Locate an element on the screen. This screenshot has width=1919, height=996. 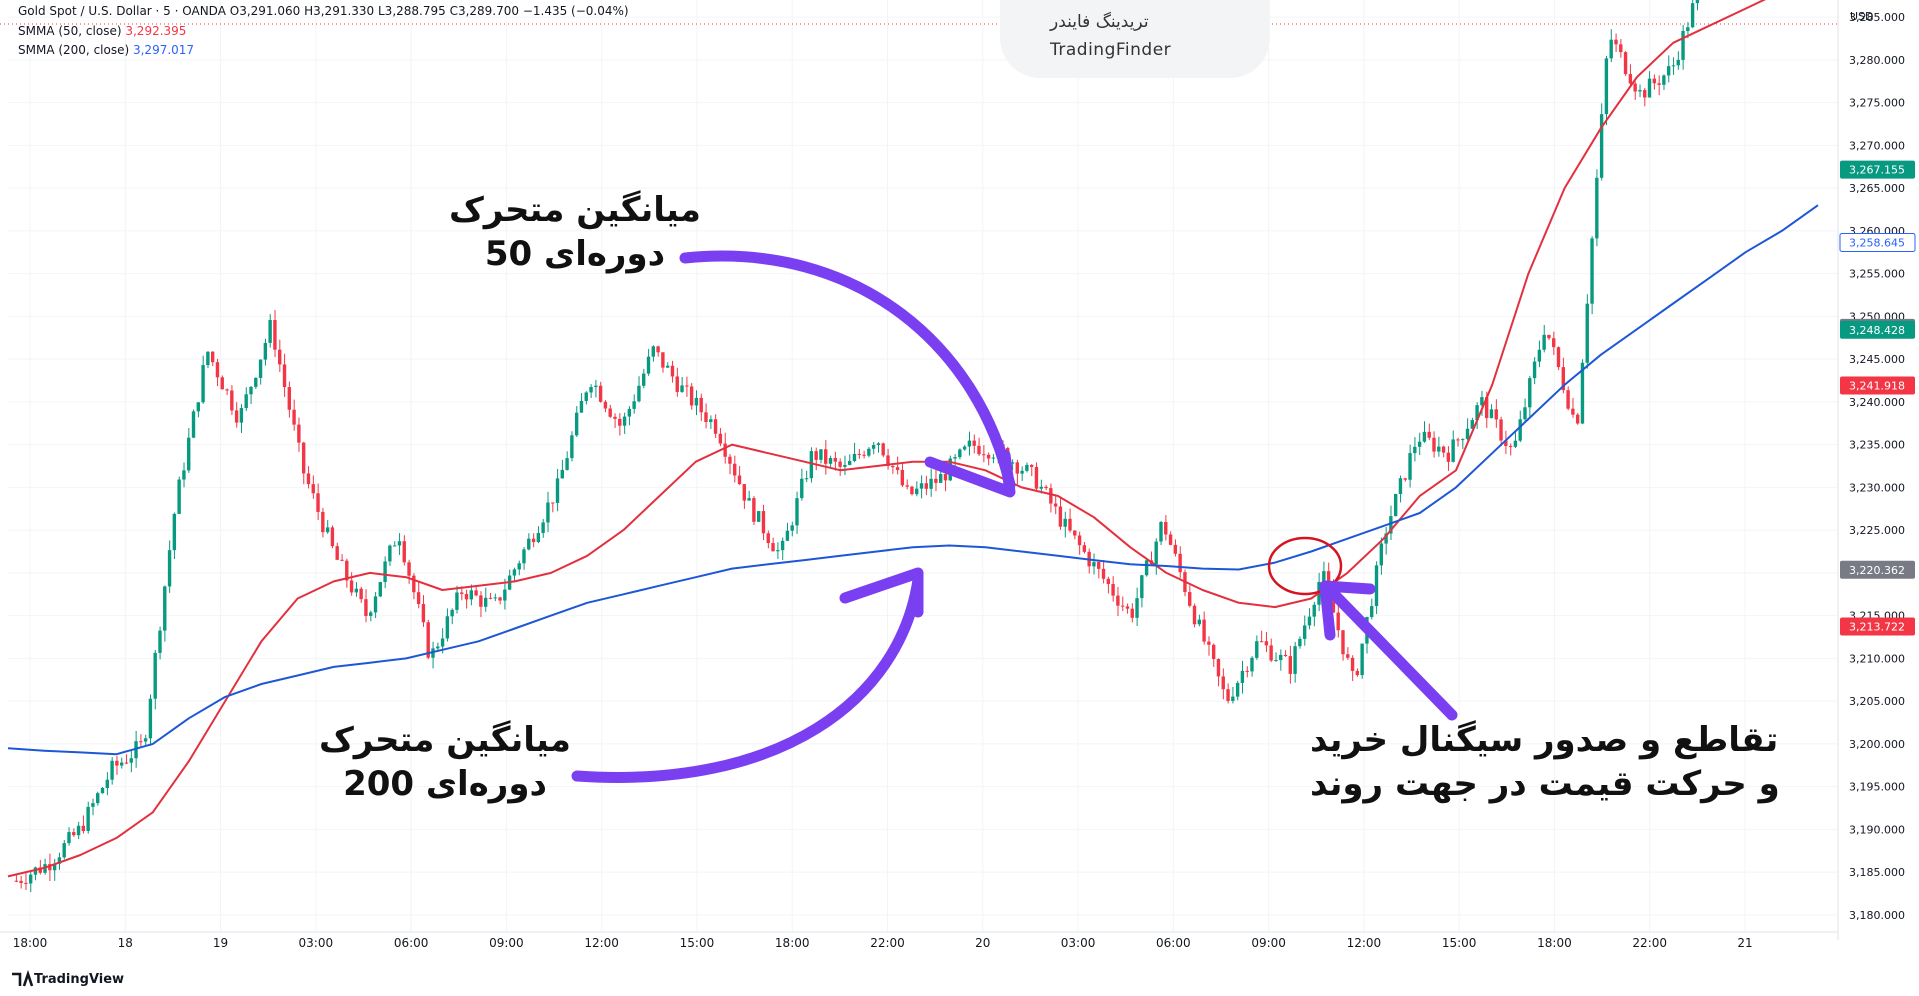
annotation-ma200-line2: 200 دوره‌ای is located at coordinates (445, 784).